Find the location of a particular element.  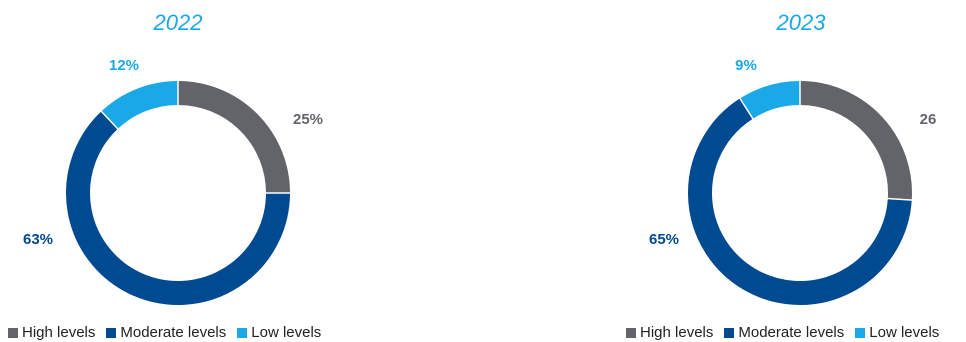

data-label-moderate: 65% is located at coordinates (664, 239).